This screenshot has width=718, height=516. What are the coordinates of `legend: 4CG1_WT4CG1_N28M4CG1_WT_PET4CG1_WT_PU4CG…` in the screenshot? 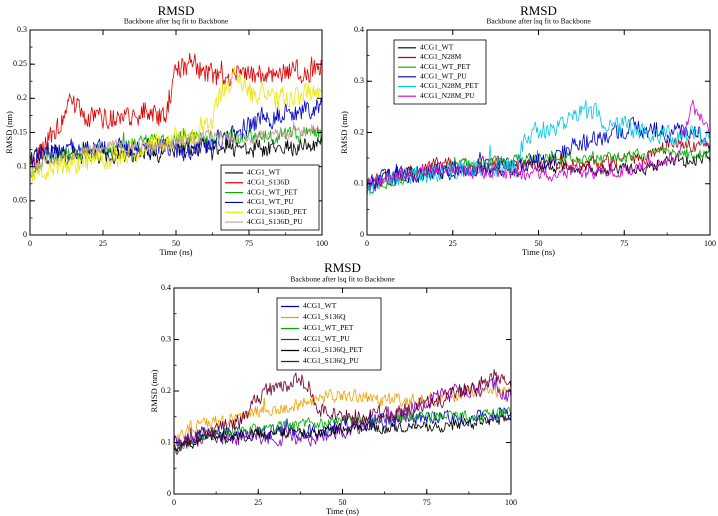 It's located at (440, 72).